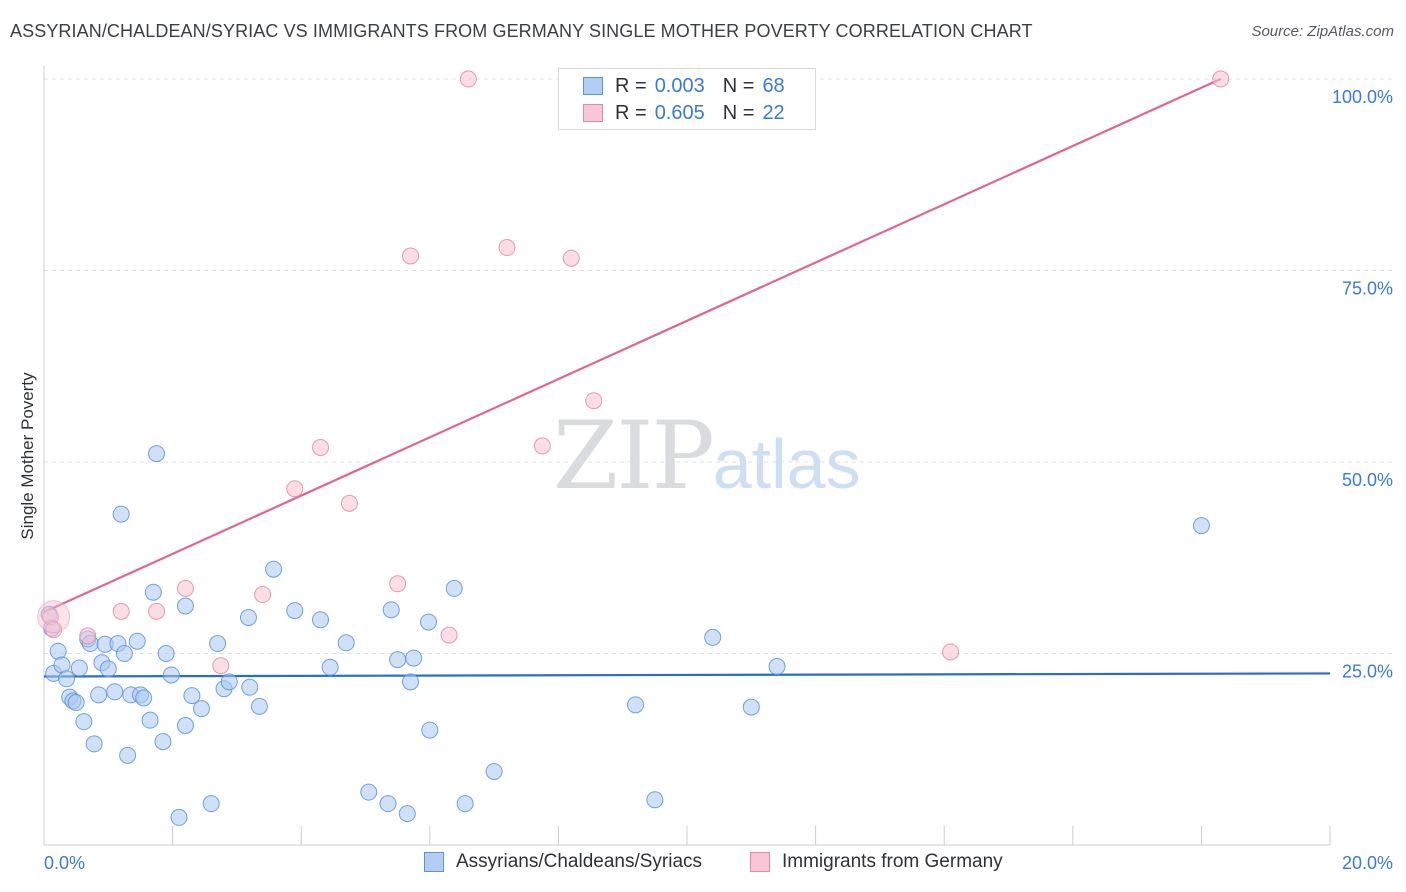 The height and width of the screenshot is (892, 1406). What do you see at coordinates (679, 85) in the screenshot?
I see `legend-r-value: 0.003` at bounding box center [679, 85].